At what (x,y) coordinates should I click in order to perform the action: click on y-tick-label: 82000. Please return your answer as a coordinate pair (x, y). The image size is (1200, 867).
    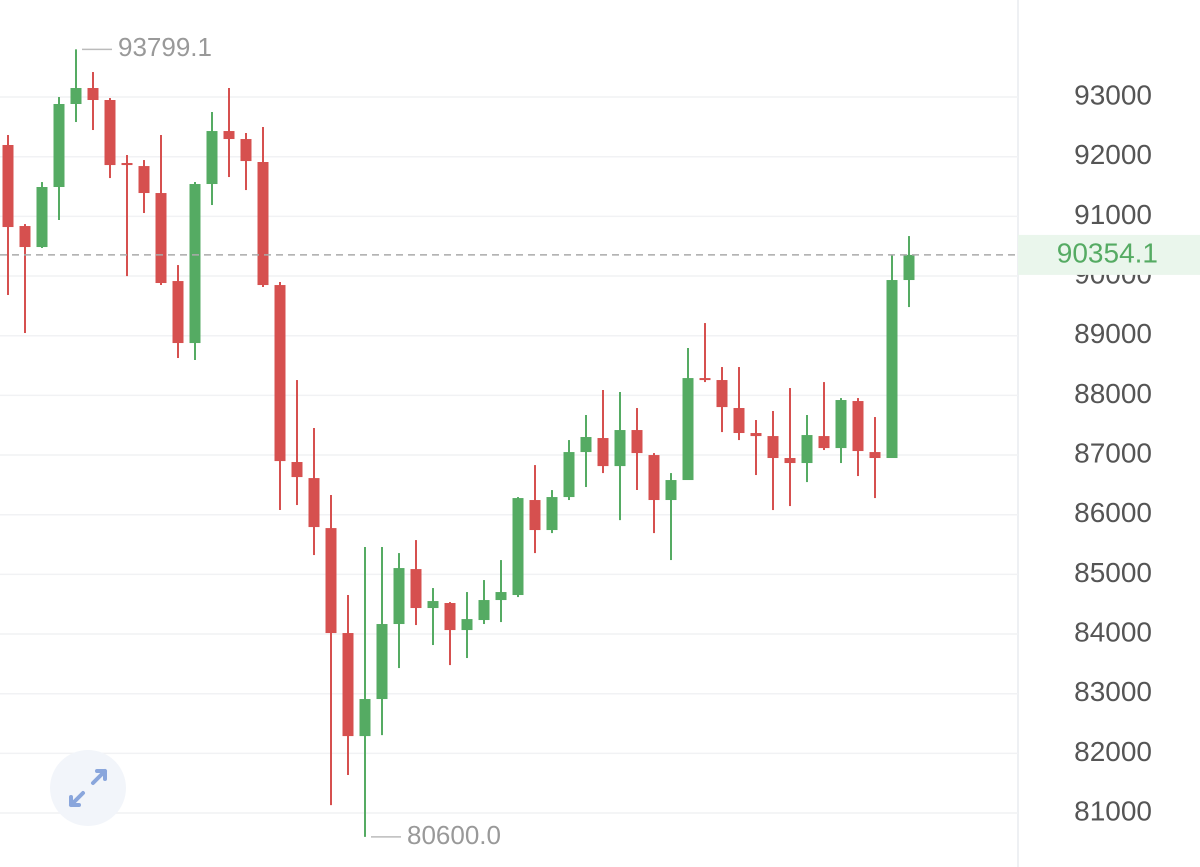
    Looking at the image, I should click on (1113, 751).